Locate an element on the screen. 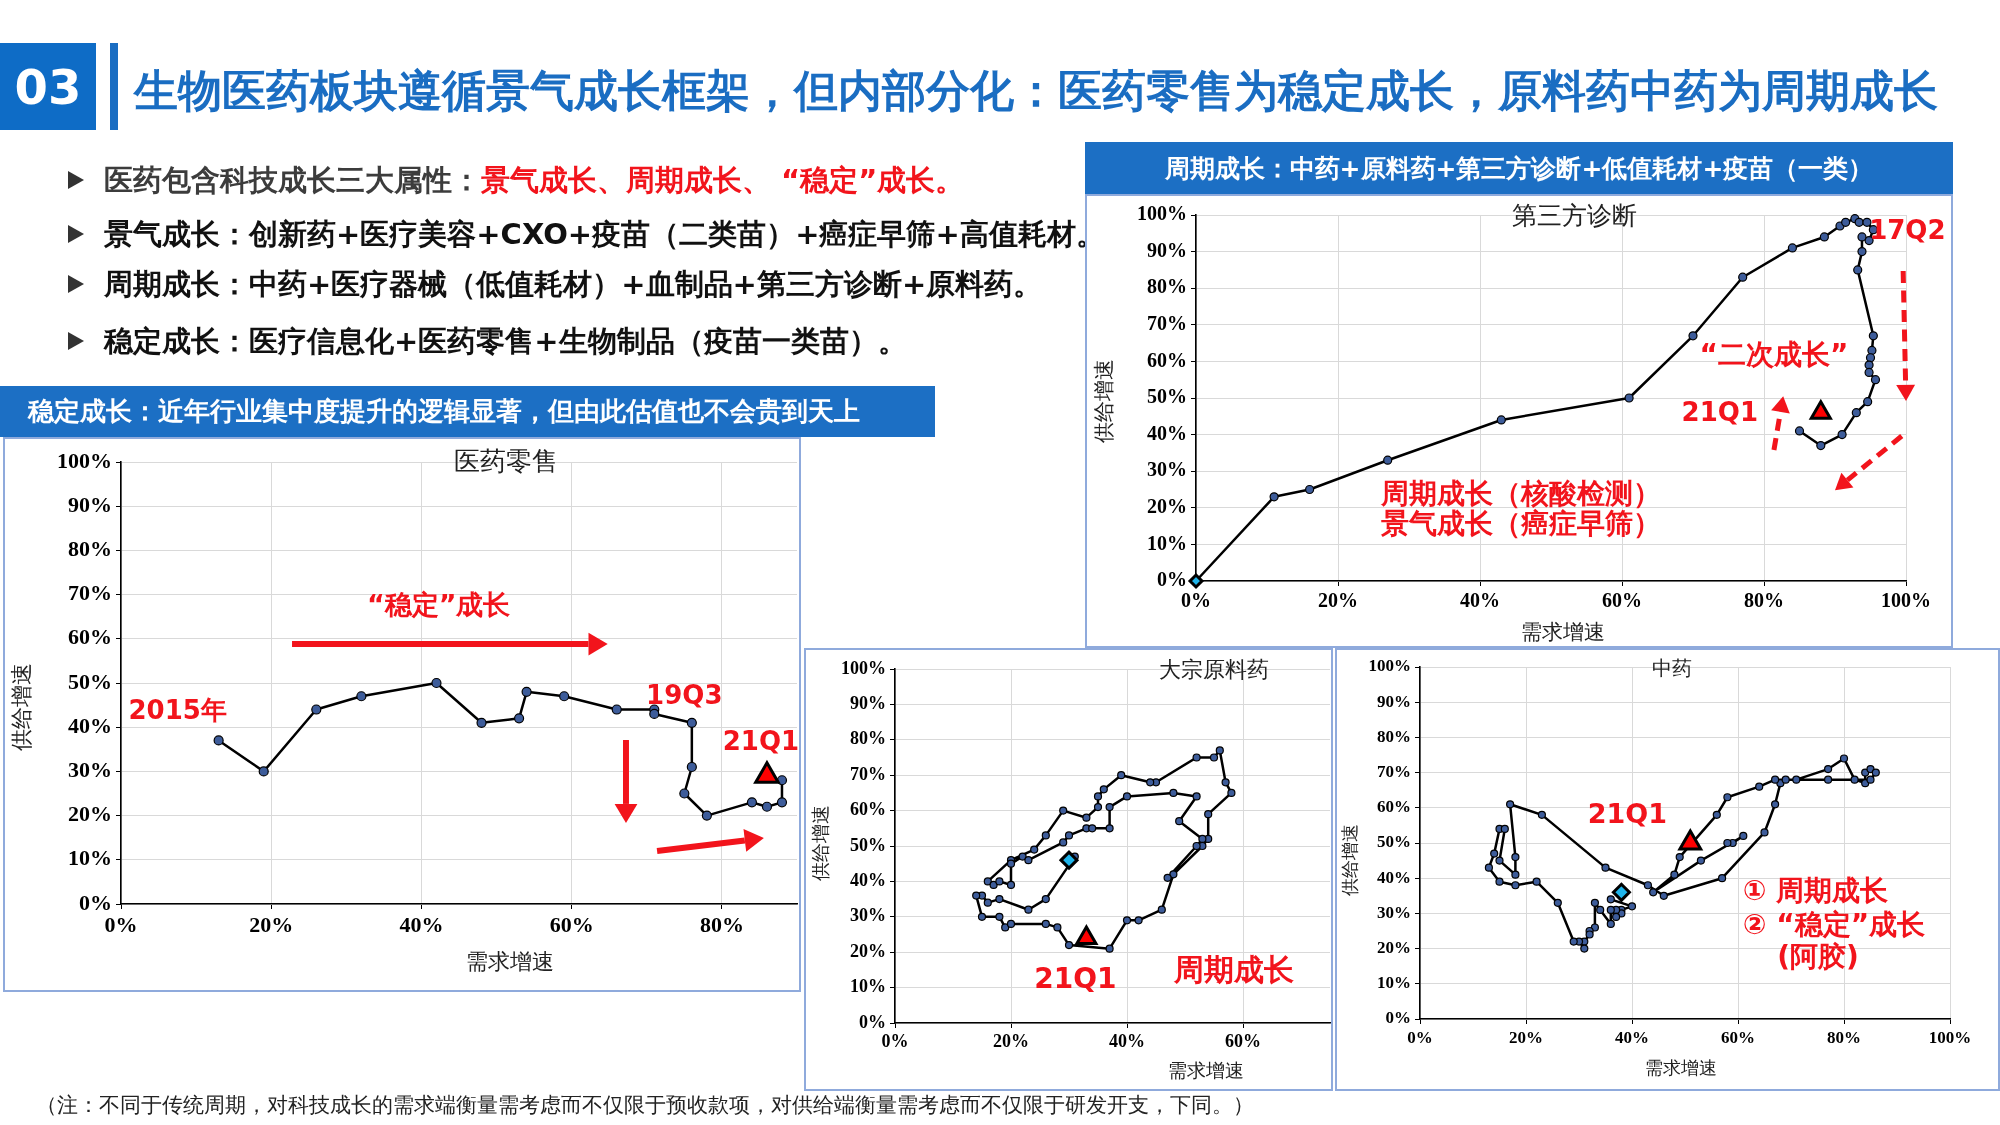 The image size is (2000, 1125). annotation: ② “稳定”成长 is located at coordinates (1834, 924).